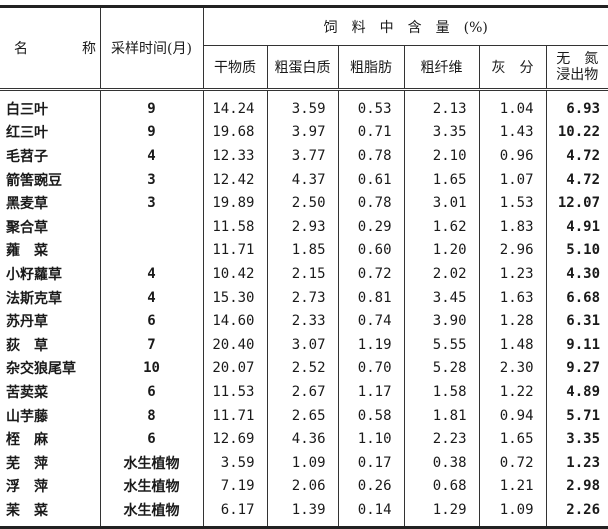 The image size is (608, 529). What do you see at coordinates (370, 344) in the screenshot?
I see `value-cell: 1.19` at bounding box center [370, 344].